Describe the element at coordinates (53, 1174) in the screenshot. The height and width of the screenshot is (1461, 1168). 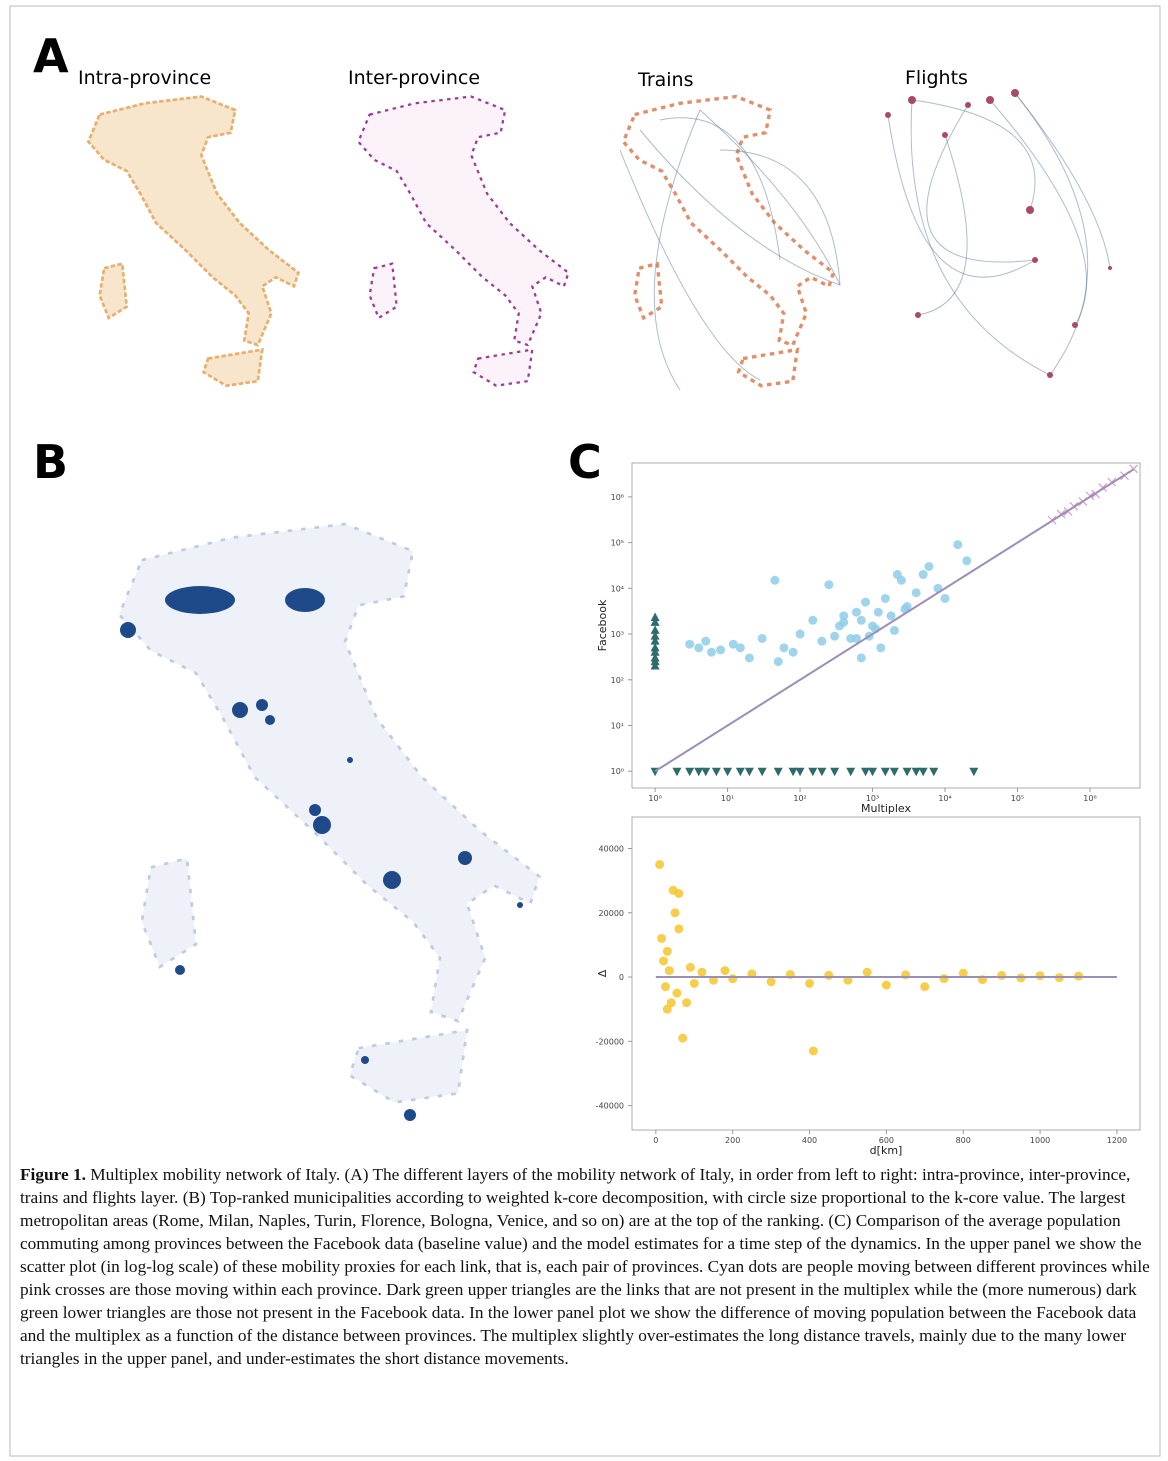
I see `caption-label: Figure 1.` at that location.